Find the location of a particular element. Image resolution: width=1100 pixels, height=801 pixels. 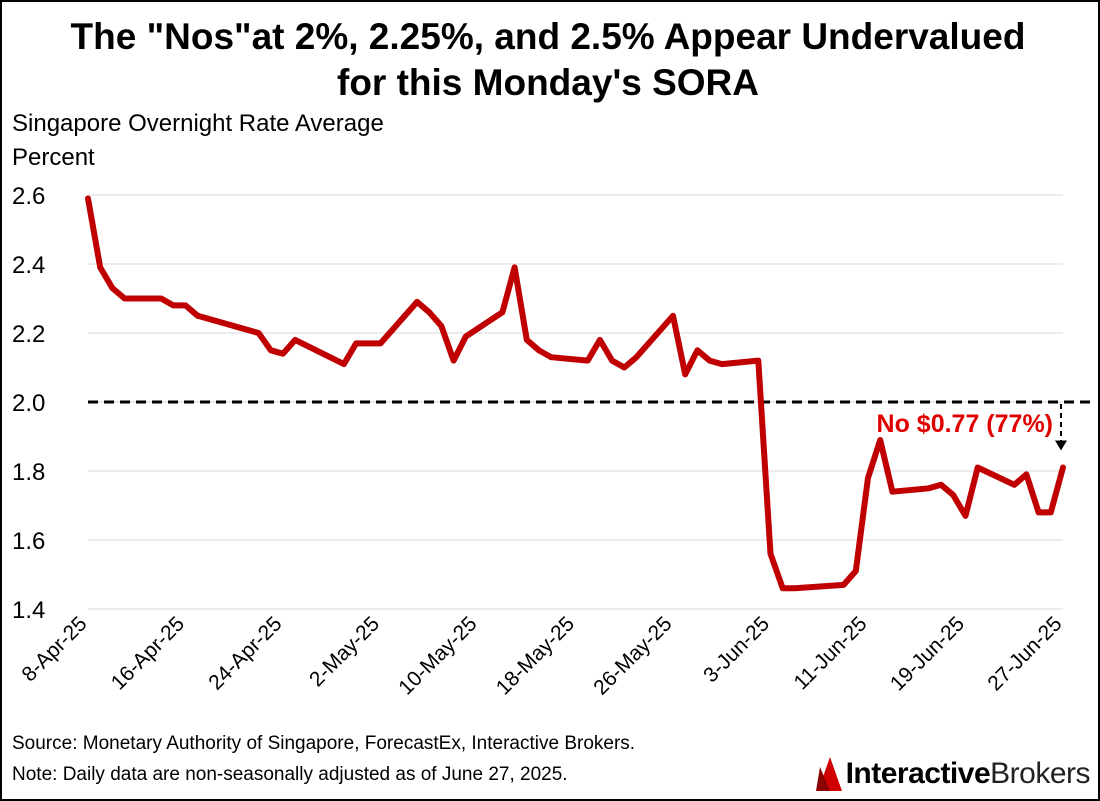

y-tick-label: 2.0 is located at coordinates (28, 403).